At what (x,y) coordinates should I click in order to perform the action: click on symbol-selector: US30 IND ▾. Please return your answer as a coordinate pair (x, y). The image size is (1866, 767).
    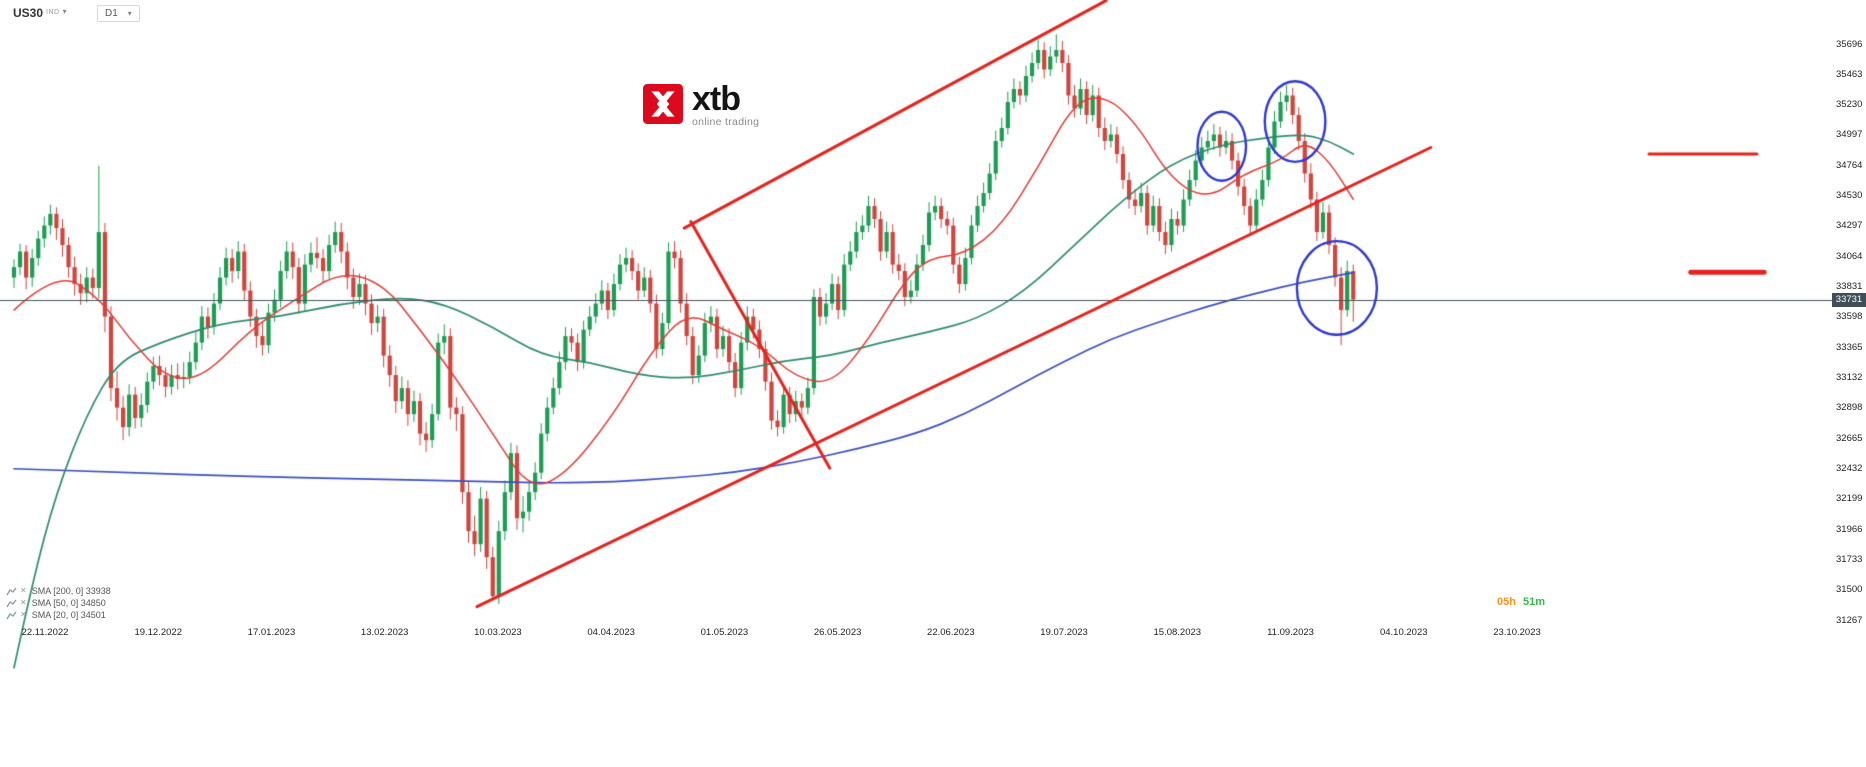
    Looking at the image, I should click on (40, 13).